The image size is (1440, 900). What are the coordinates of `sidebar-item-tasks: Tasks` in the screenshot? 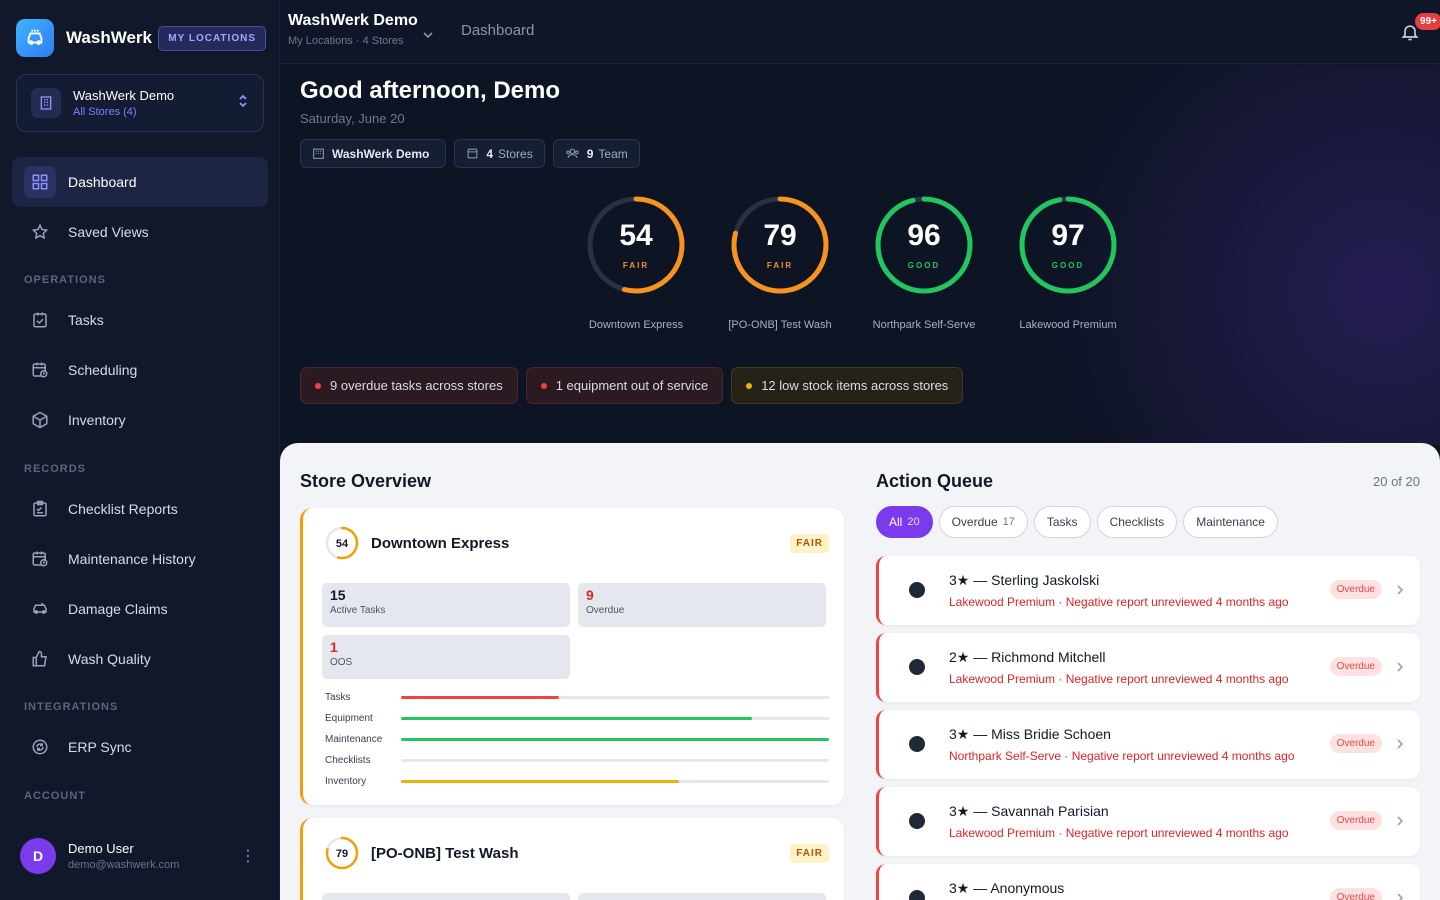 It's located at (140, 320).